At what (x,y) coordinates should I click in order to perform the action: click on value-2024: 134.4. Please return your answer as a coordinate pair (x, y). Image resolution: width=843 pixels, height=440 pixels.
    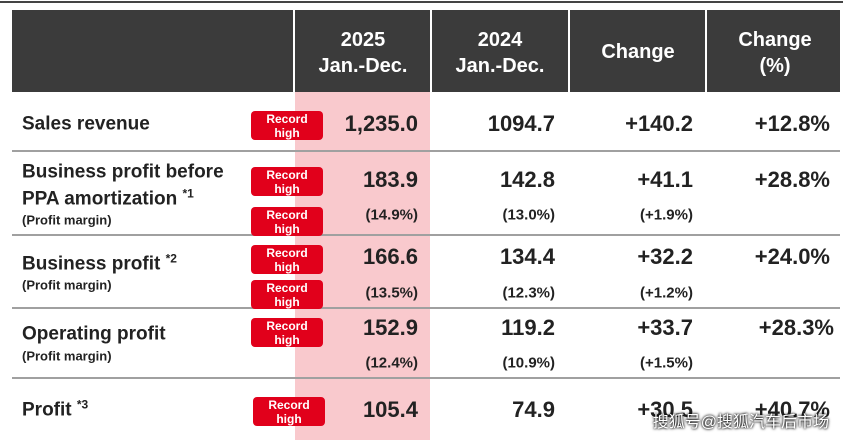
    Looking at the image, I should click on (527, 256).